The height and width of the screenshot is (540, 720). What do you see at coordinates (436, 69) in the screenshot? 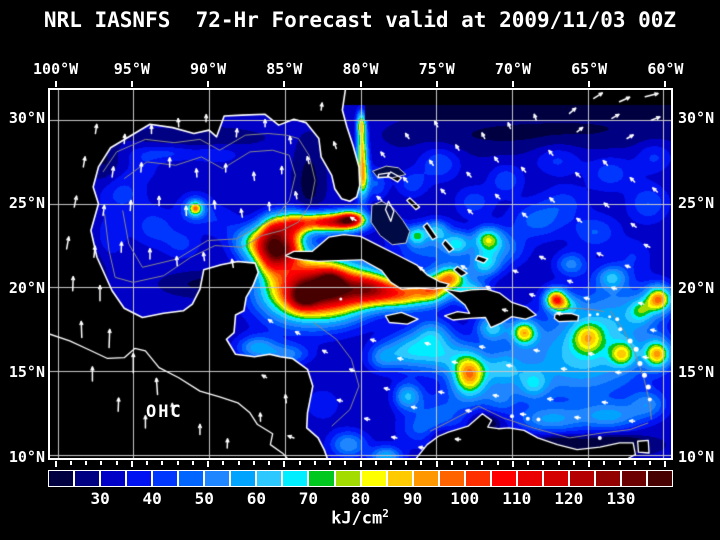
I see `lon-axis-label: 75°W` at bounding box center [436, 69].